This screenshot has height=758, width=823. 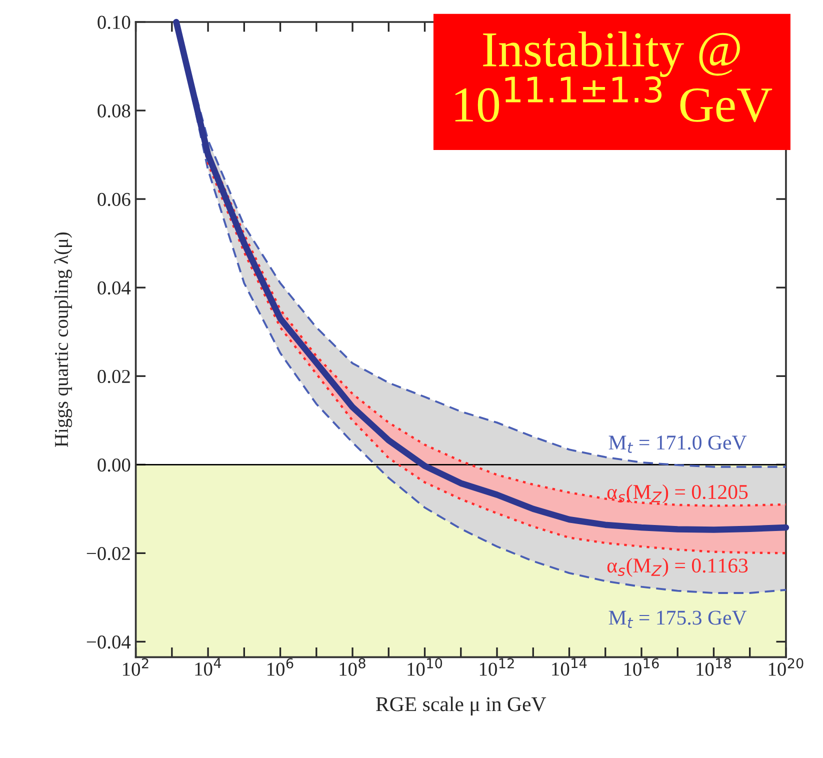 I want to click on x-tick-label: 10$^{8}$, so click(x=353, y=667).